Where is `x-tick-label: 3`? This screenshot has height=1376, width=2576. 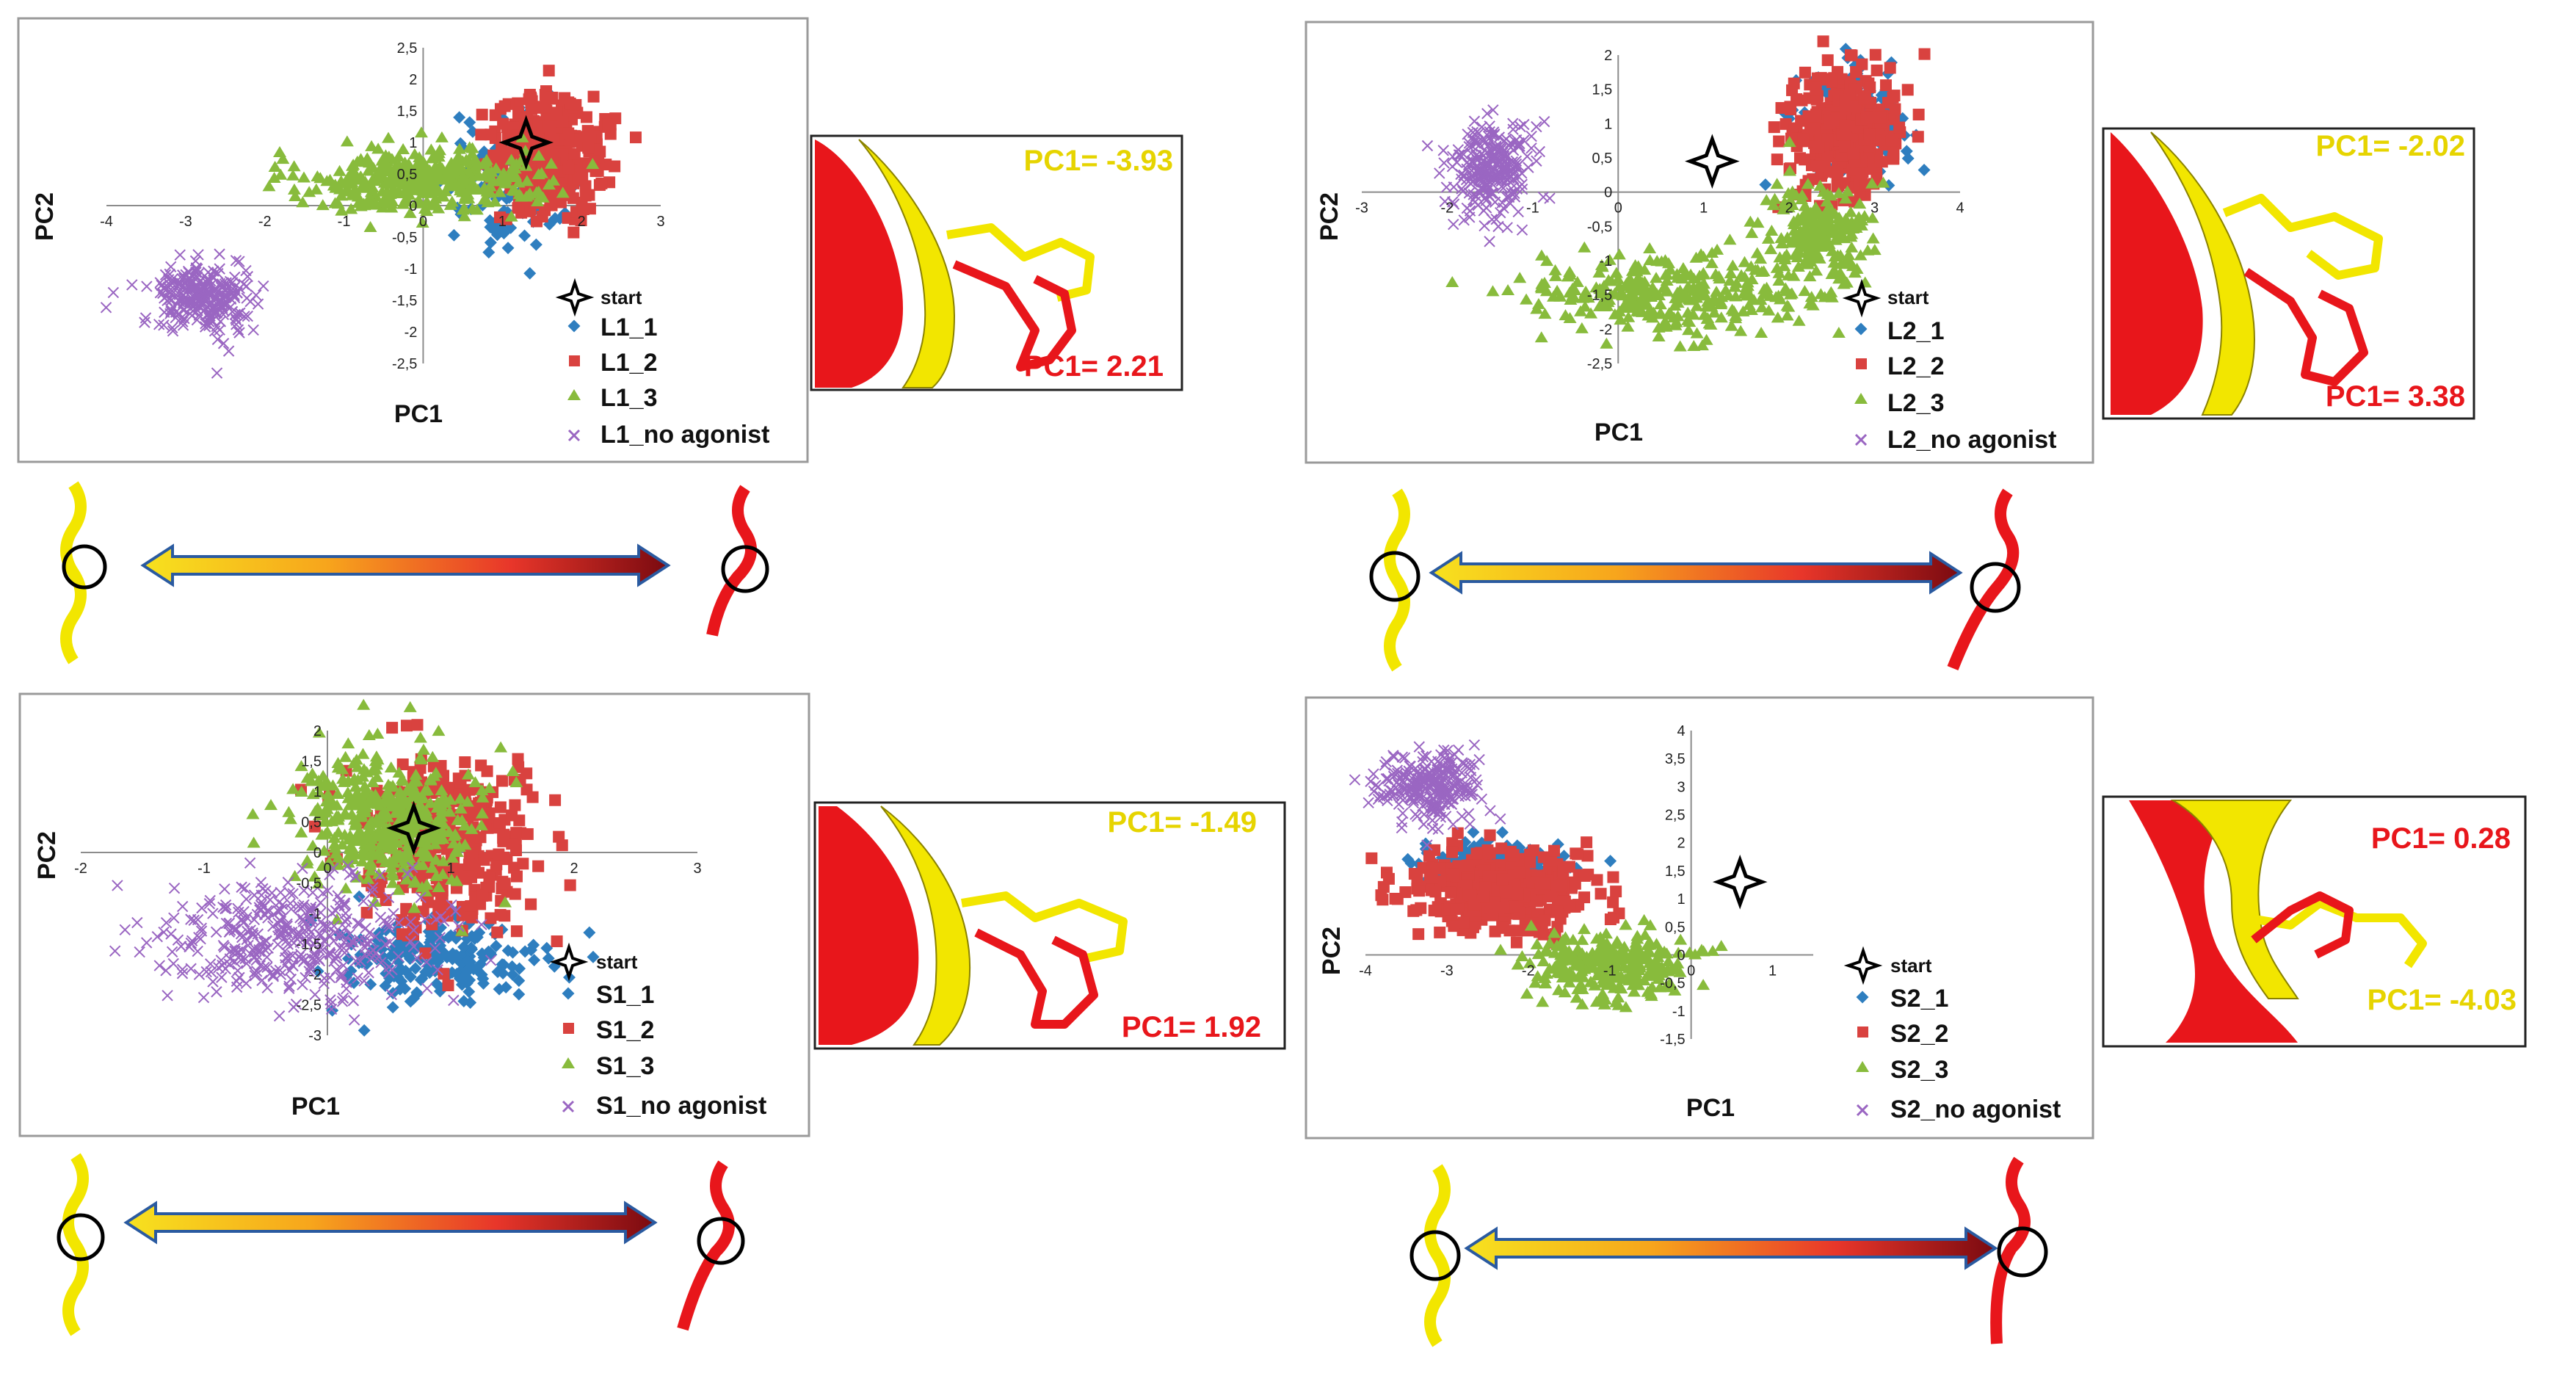
x-tick-label: 3 is located at coordinates (1875, 209).